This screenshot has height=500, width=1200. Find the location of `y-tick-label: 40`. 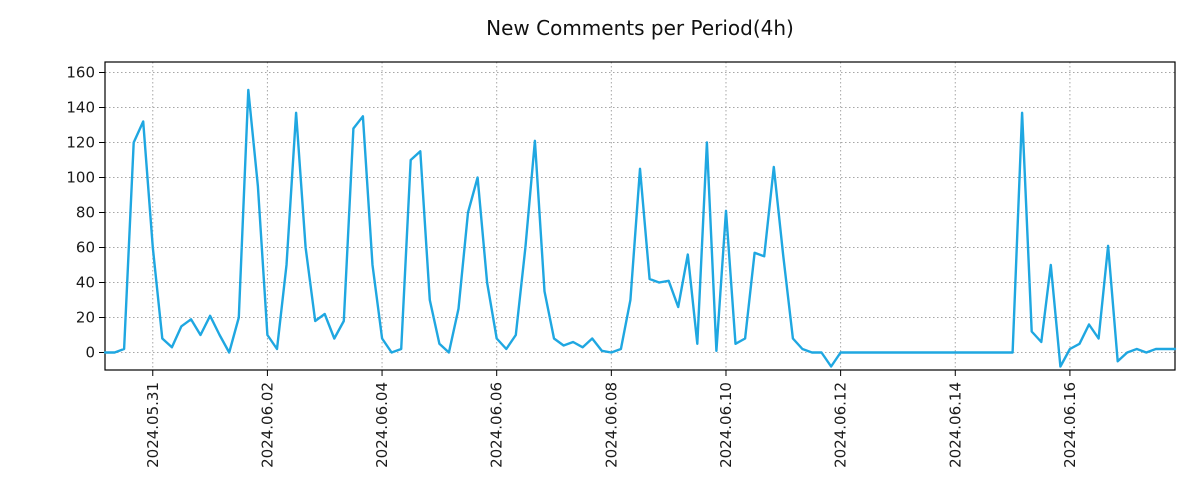

y-tick-label: 40 is located at coordinates (85, 283).